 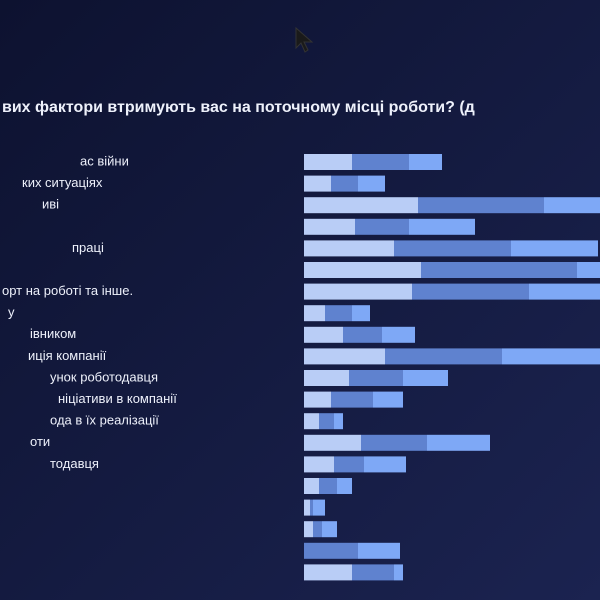 What do you see at coordinates (304, 39) in the screenshot?
I see `cursor` at bounding box center [304, 39].